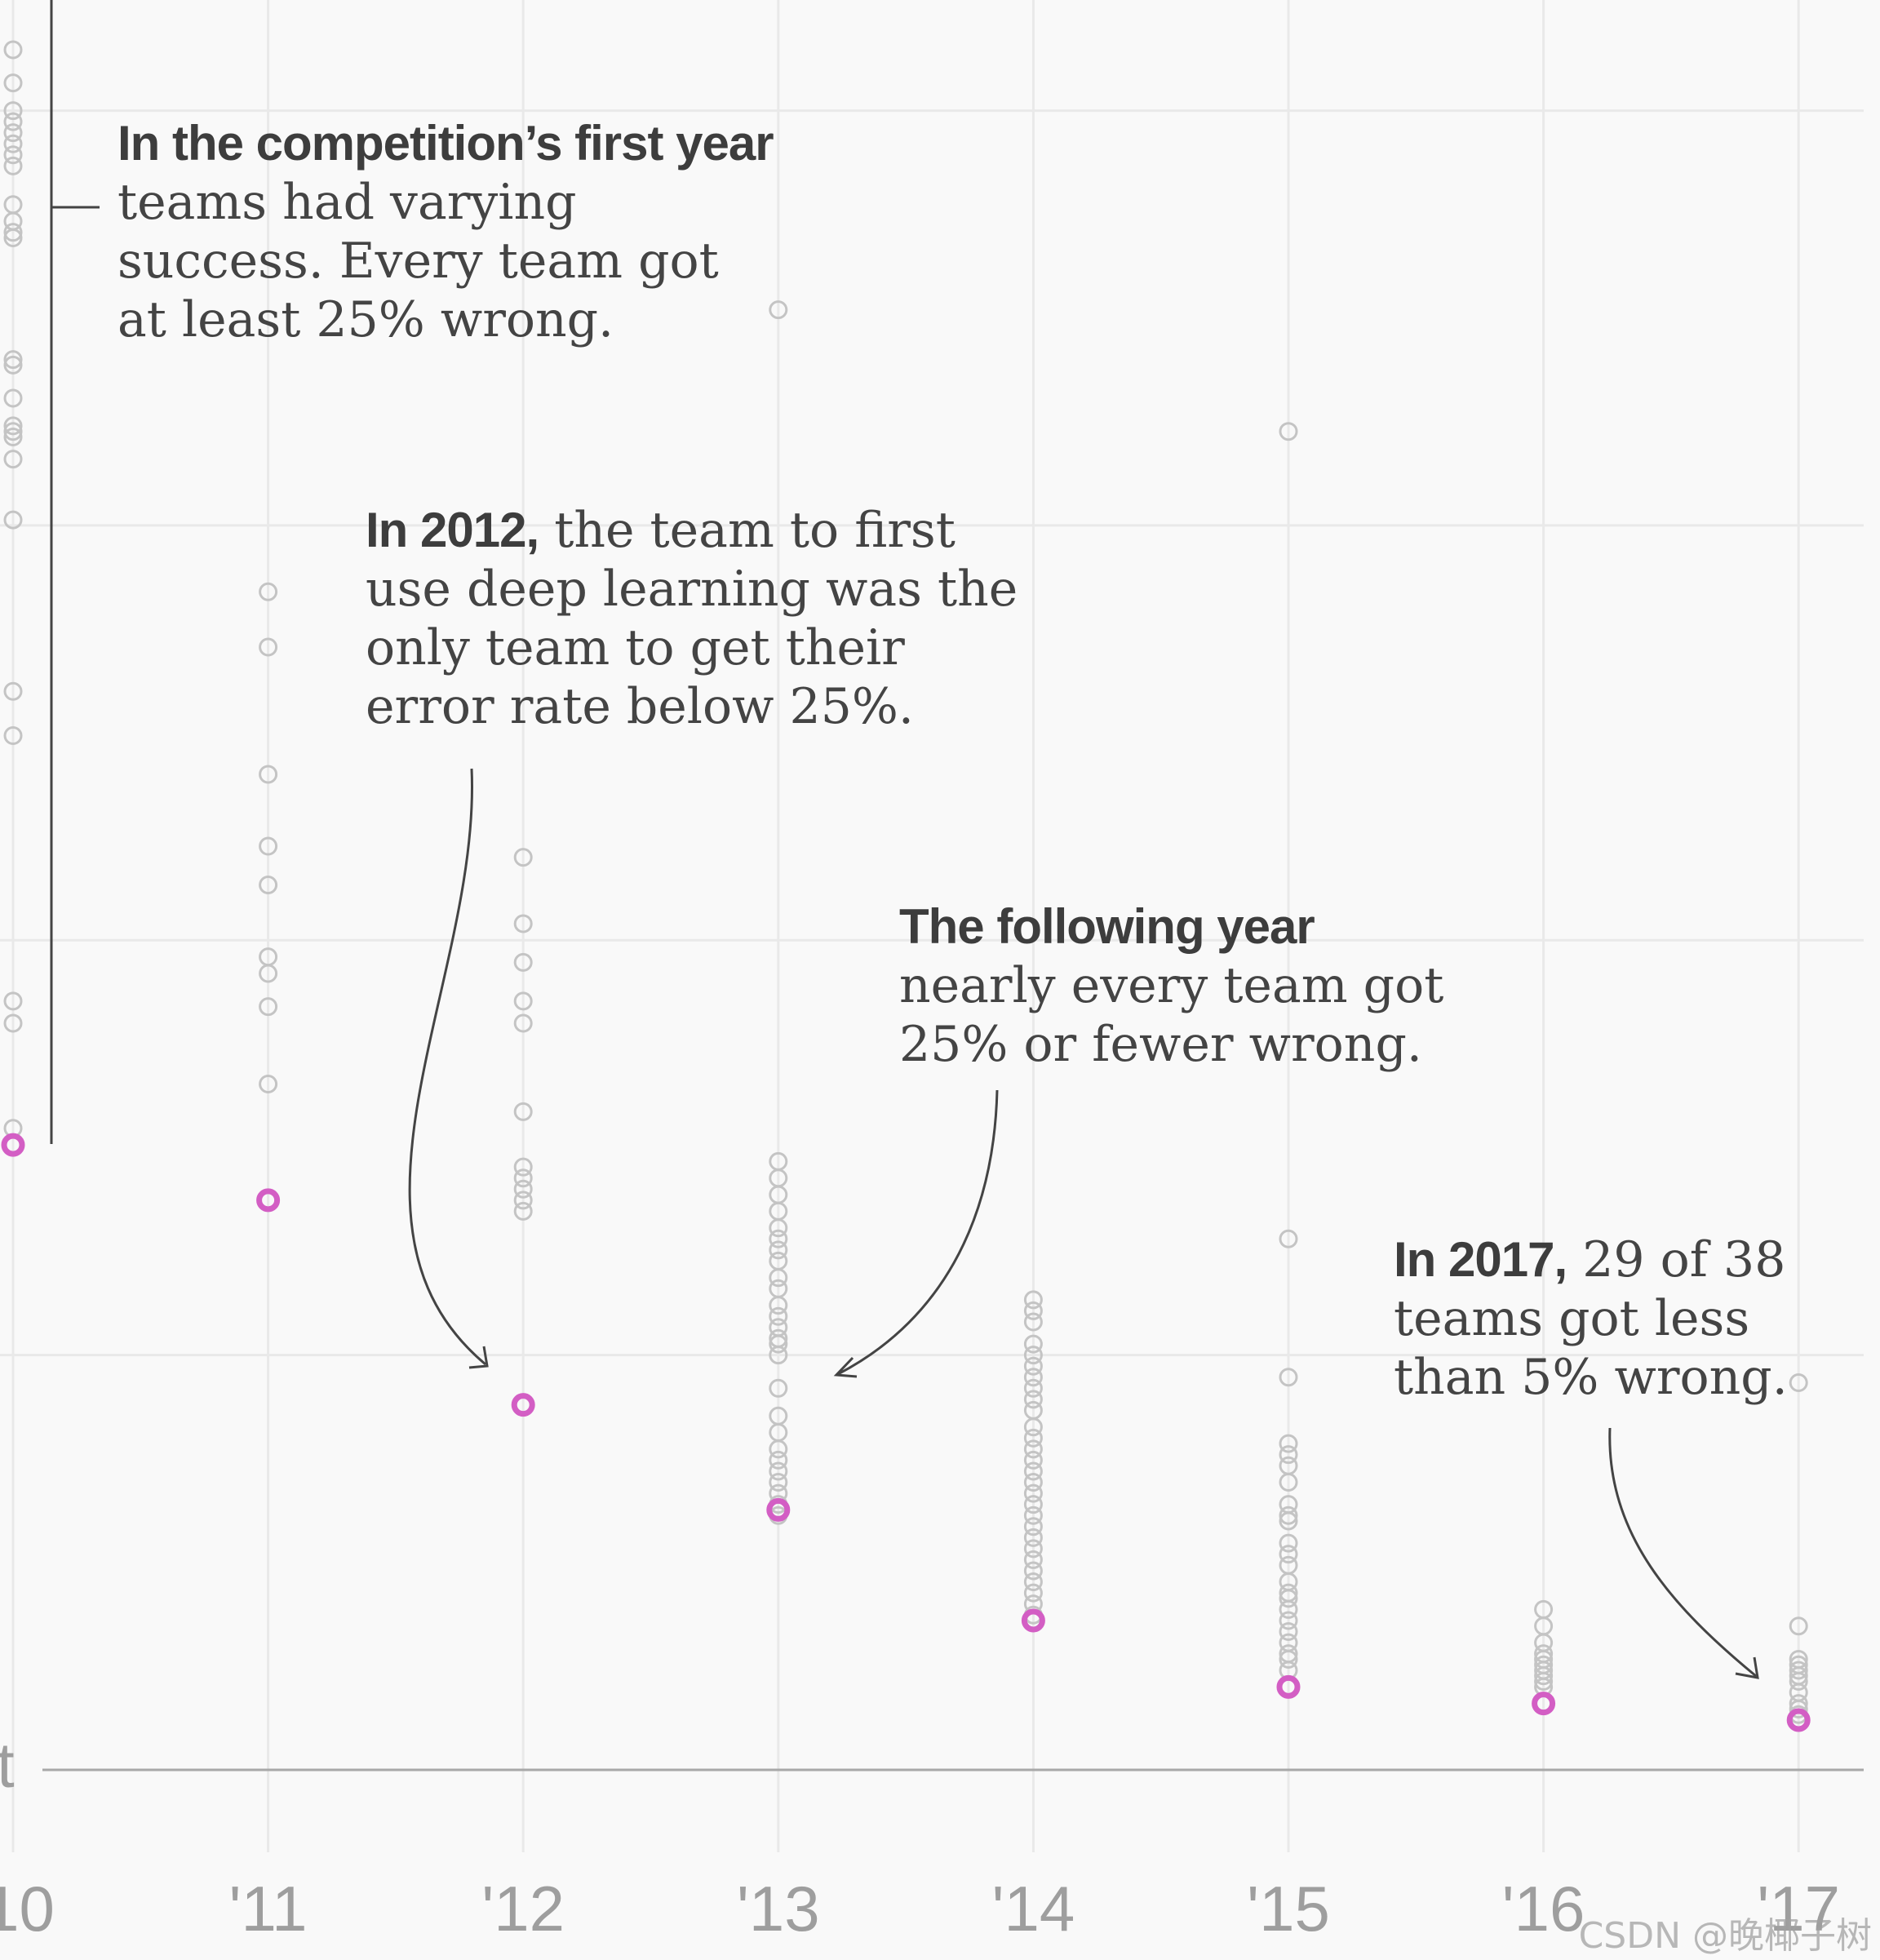 Image resolution: width=1880 pixels, height=1960 pixels. Describe the element at coordinates (1107, 926) in the screenshot. I see `annotation-following-year-heading: The following year` at that location.